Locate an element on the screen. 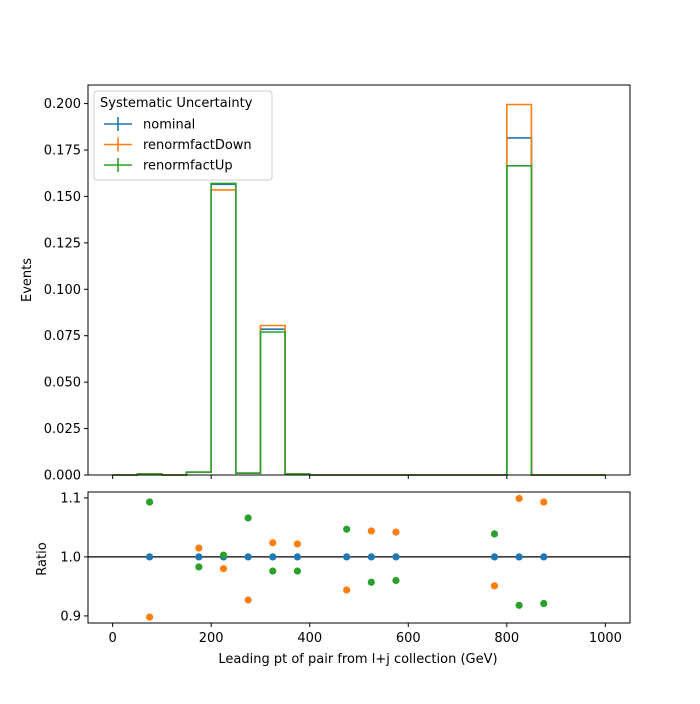 This screenshot has width=700, height=704. legend-box is located at coordinates (183, 135).